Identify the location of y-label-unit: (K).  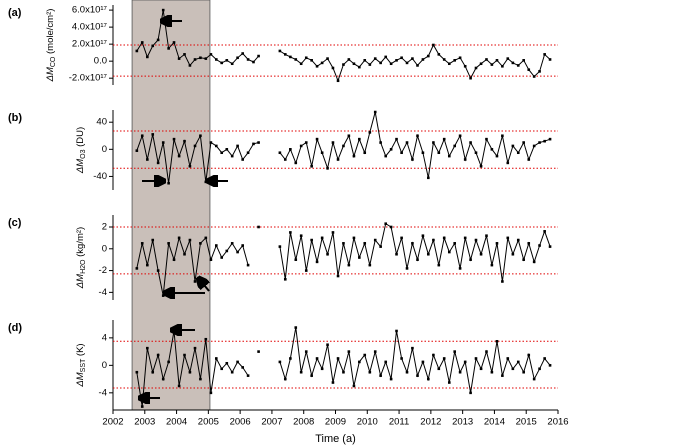
(80, 350).